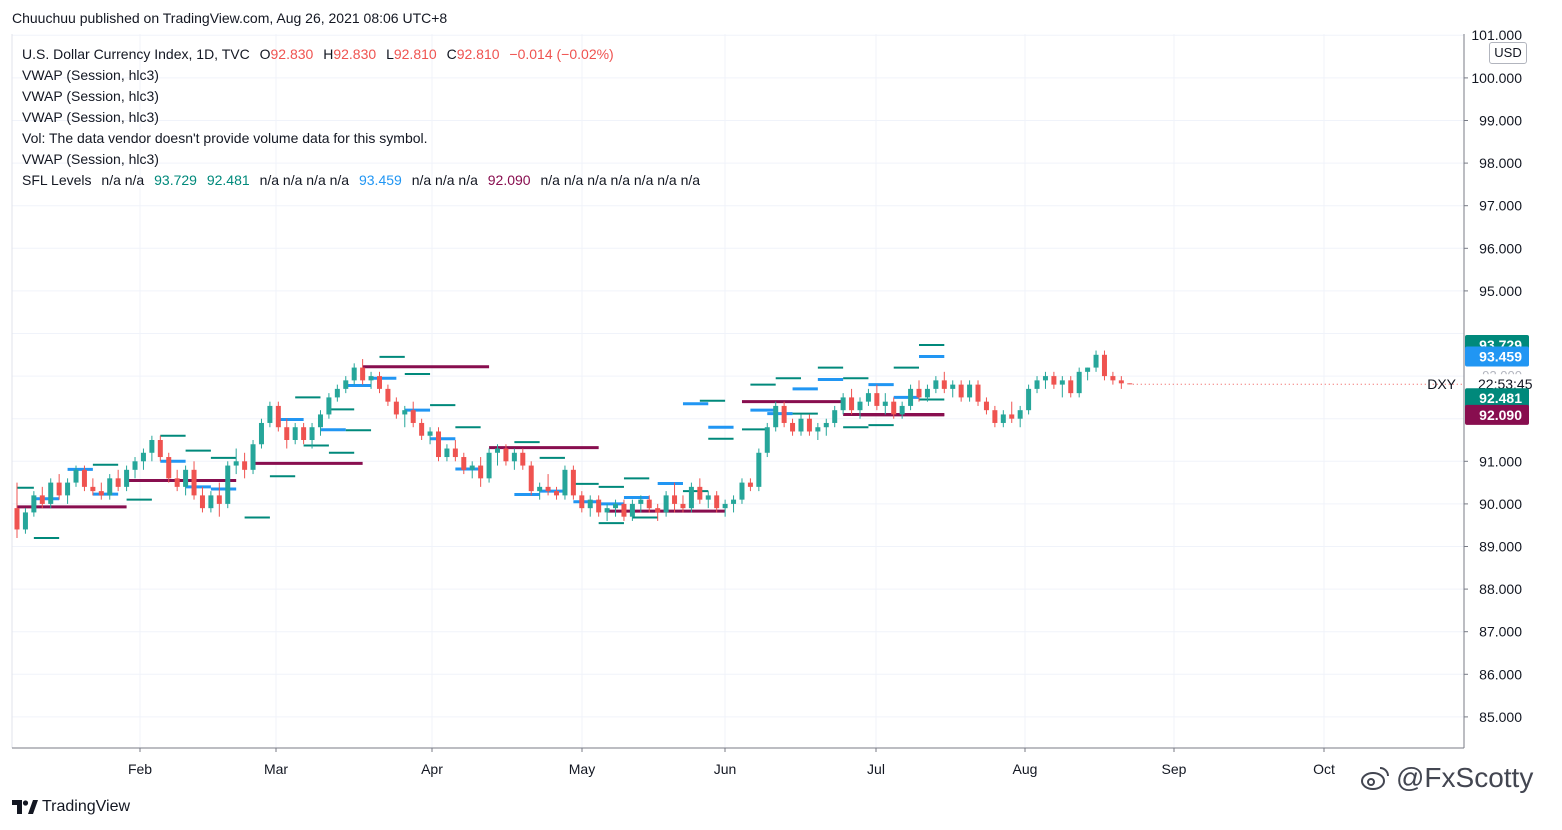  I want to click on tradingview-logo: TradingView, so click(71, 807).